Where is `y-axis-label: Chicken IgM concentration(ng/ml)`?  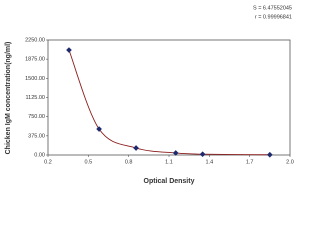 y-axis-label: Chicken IgM concentration(ng/ml) is located at coordinates (8, 98).